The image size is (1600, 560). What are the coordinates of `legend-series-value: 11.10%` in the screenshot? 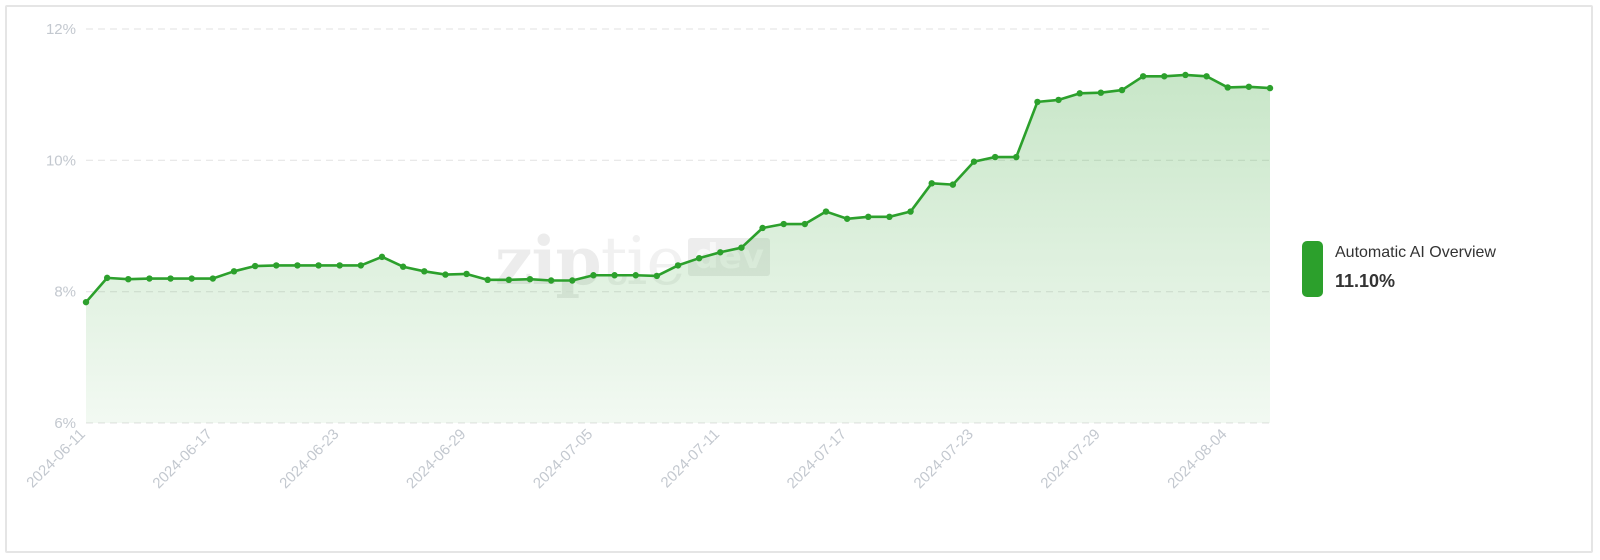 It's located at (1365, 281).